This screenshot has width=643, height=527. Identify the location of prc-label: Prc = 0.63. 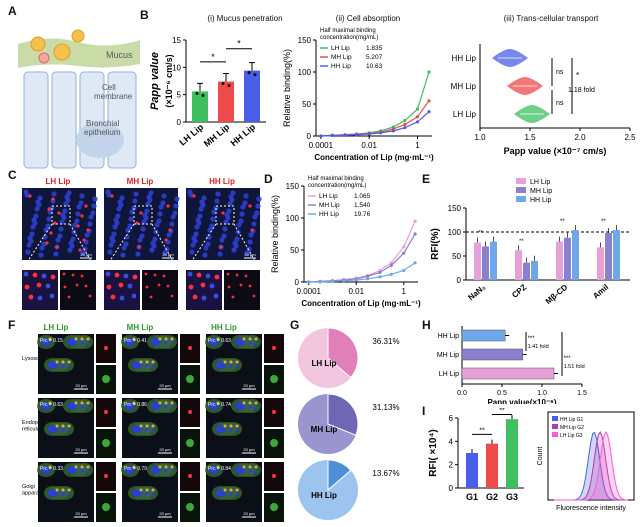
(51, 405).